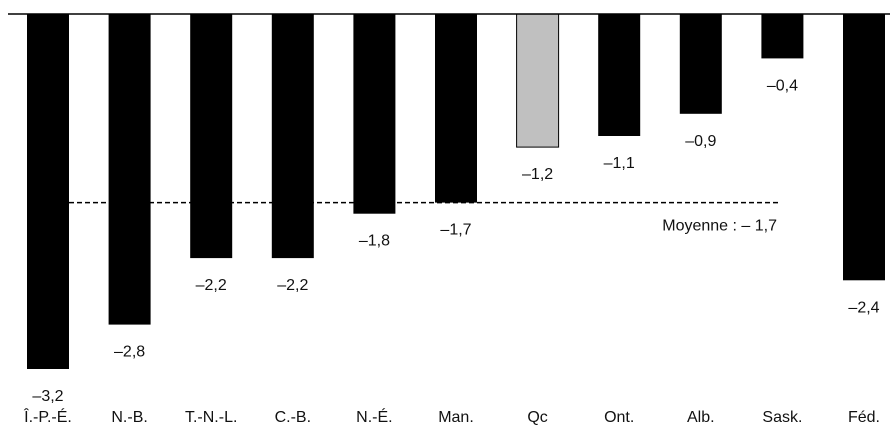  Describe the element at coordinates (292, 285) in the screenshot. I see `value-label-3: –2,2` at that location.